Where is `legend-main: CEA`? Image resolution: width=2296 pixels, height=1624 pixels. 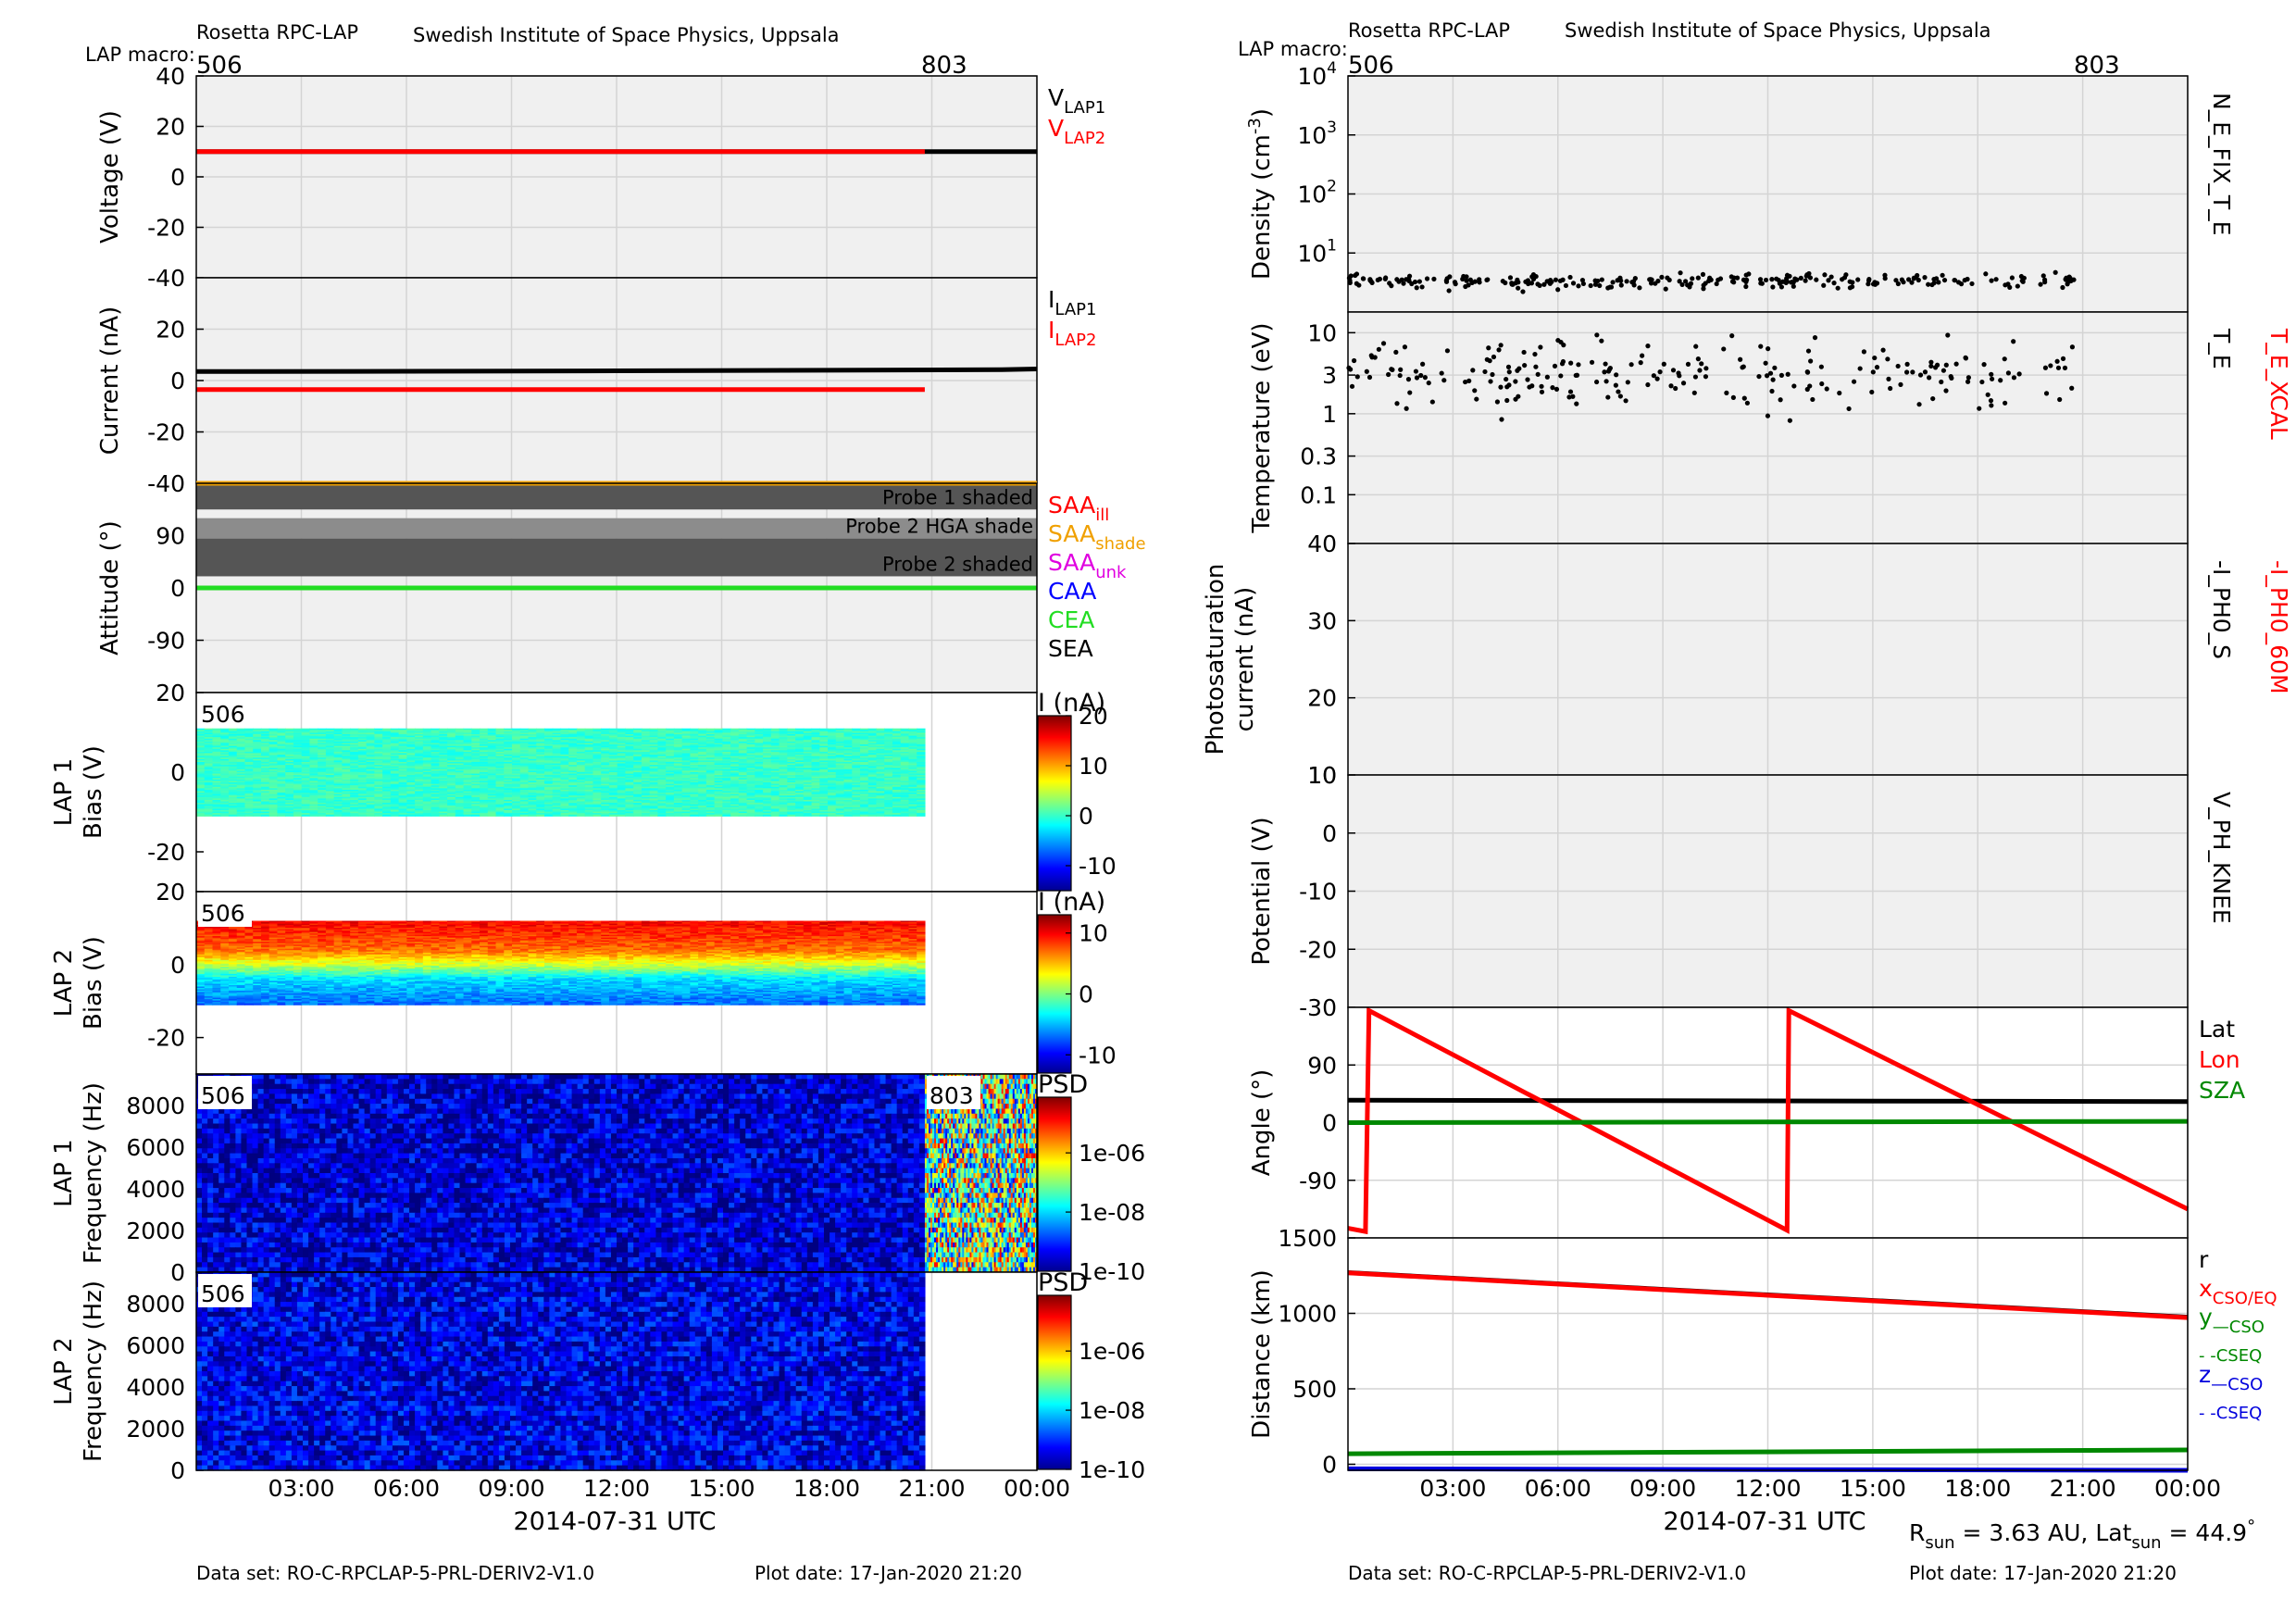 legend-main: CEA is located at coordinates (1071, 619).